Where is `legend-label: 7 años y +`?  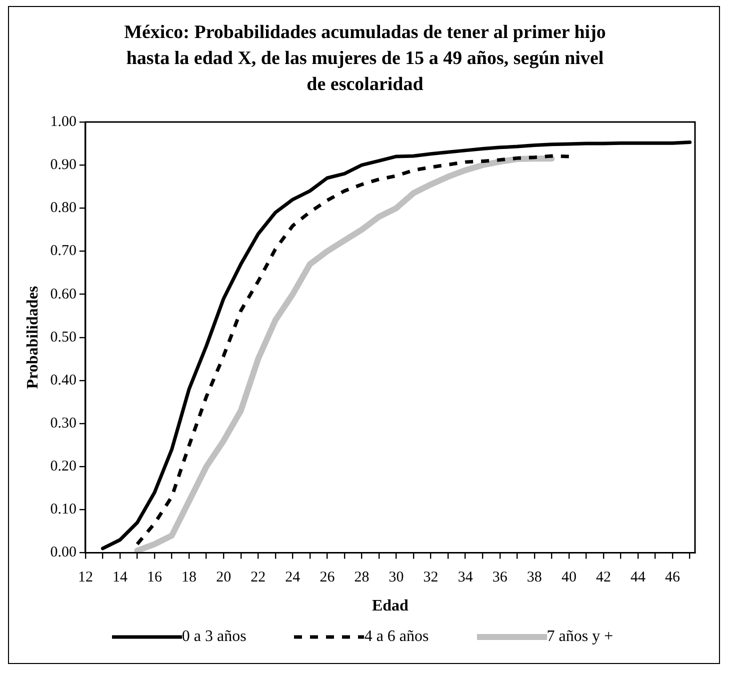 legend-label: 7 años y + is located at coordinates (580, 637).